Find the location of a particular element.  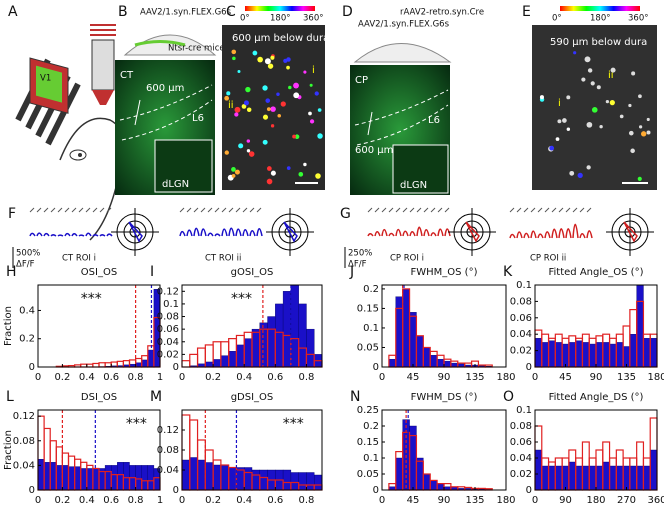

roi-trace-label: CP ROI i is located at coordinates (407, 259).